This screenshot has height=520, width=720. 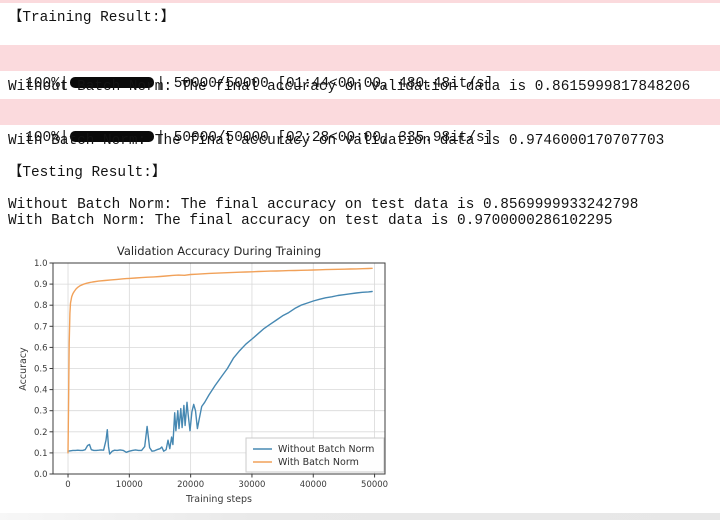 What do you see at coordinates (190, 485) in the screenshot?
I see `svg-text: 20000` at bounding box center [190, 485].